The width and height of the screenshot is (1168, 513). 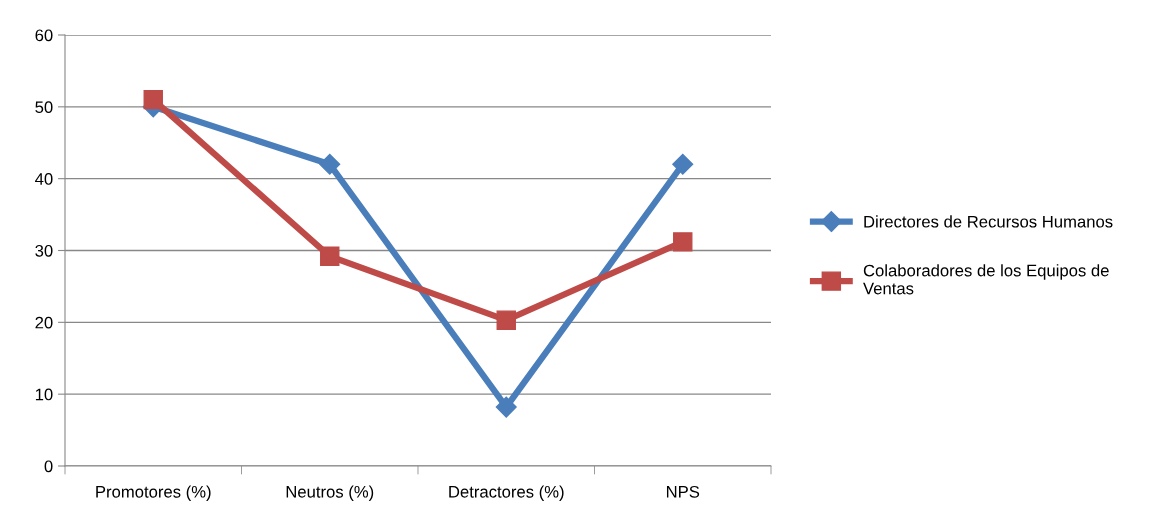 What do you see at coordinates (48, 466) in the screenshot?
I see `y-tick-label: 0` at bounding box center [48, 466].